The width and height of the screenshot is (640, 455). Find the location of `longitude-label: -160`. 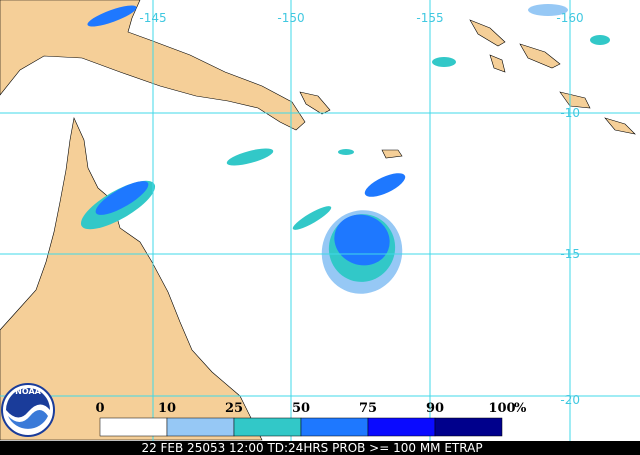

longitude-label: -160 is located at coordinates (569, 18).